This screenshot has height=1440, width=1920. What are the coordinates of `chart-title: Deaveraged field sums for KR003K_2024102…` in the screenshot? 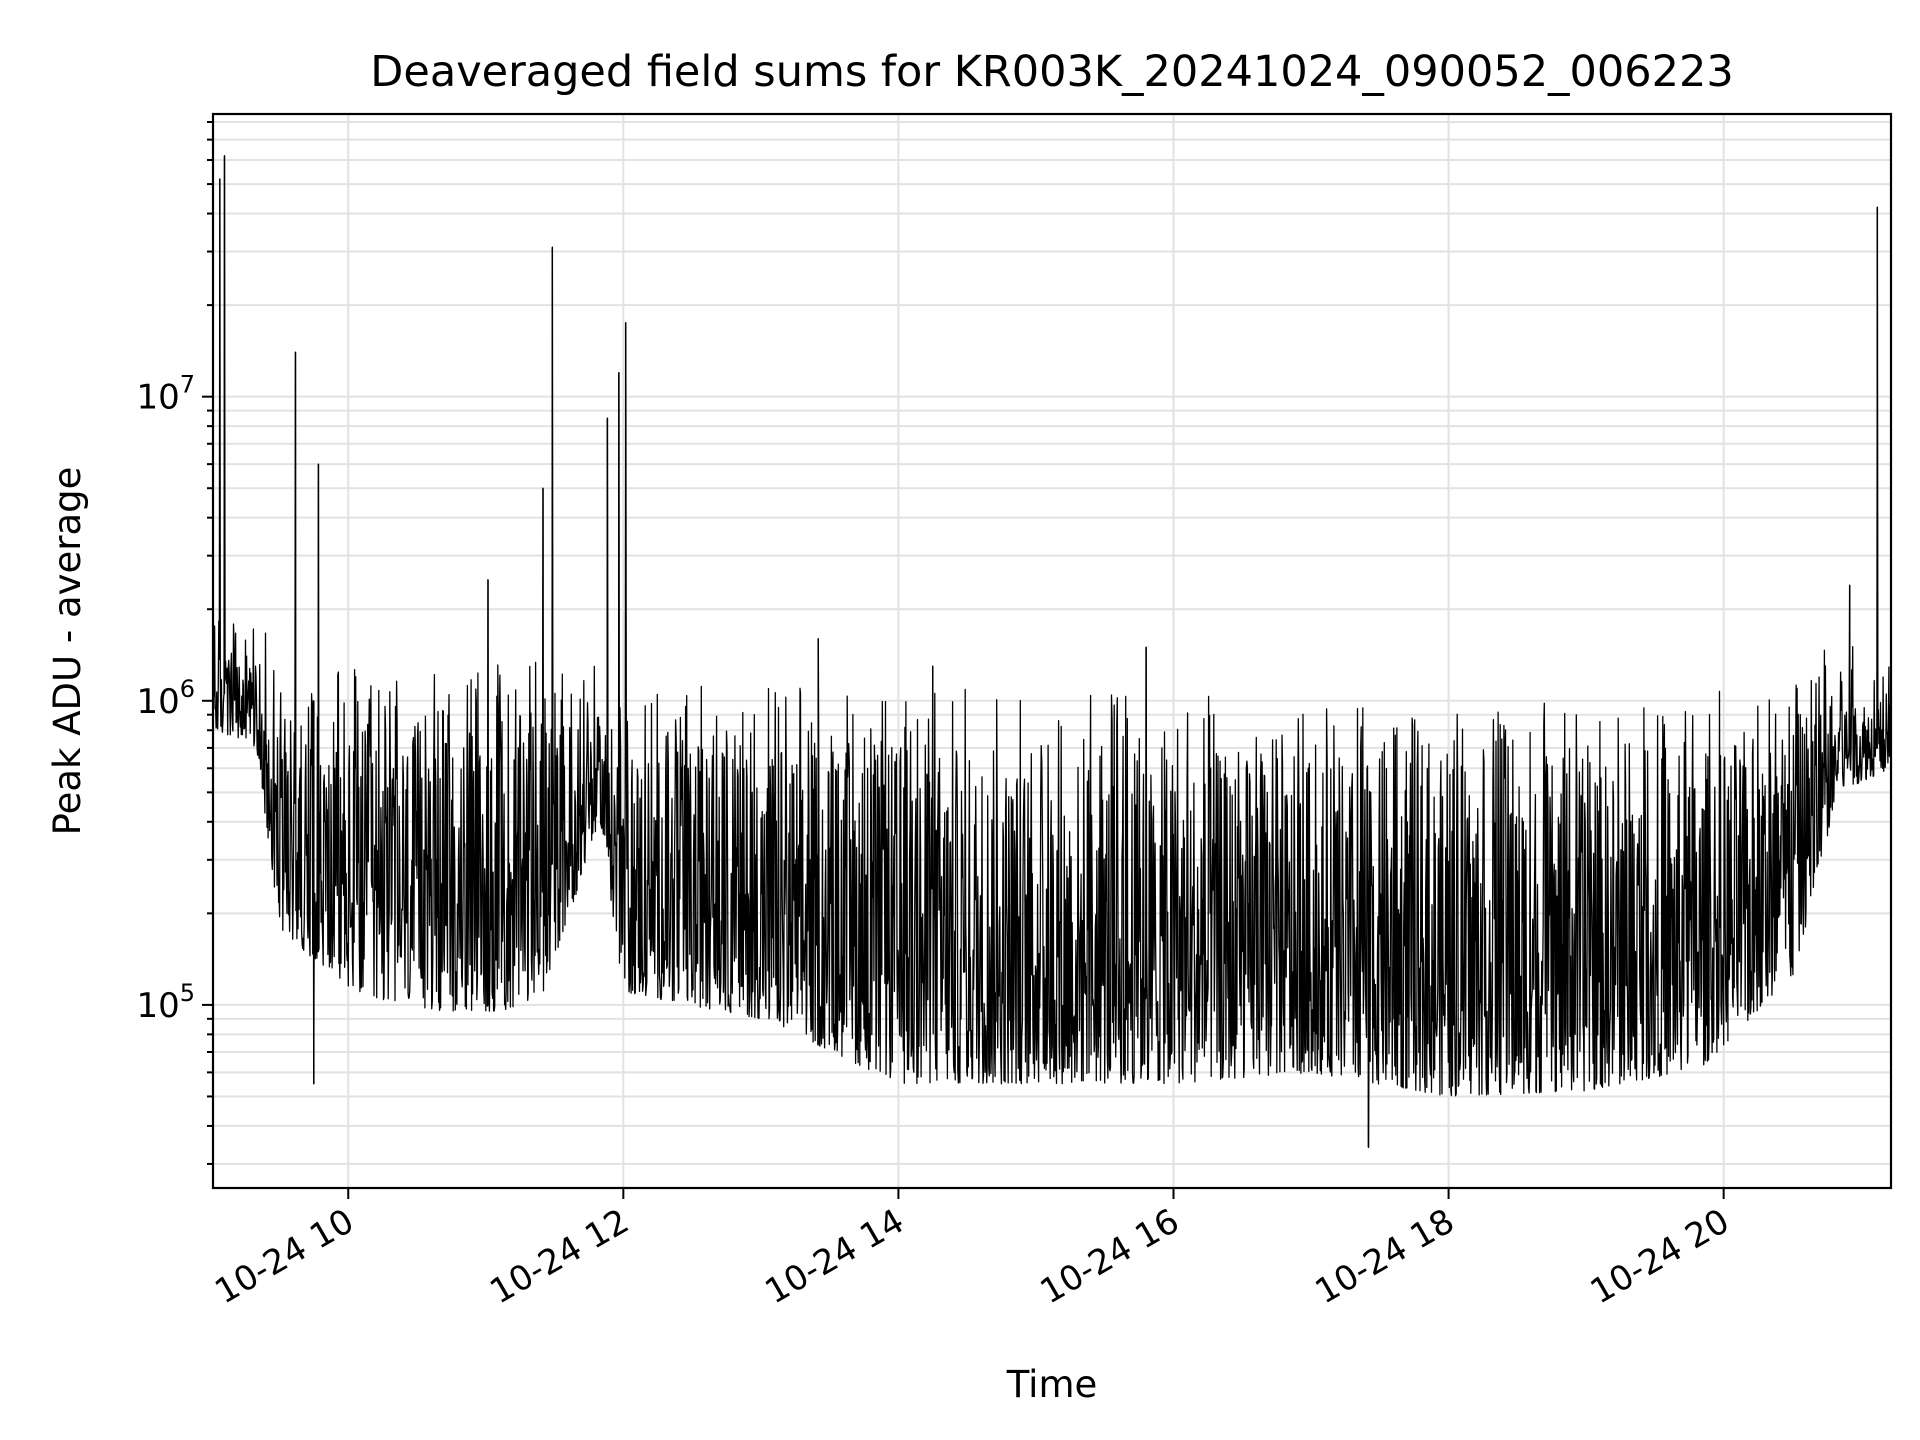 It's located at (1051, 72).